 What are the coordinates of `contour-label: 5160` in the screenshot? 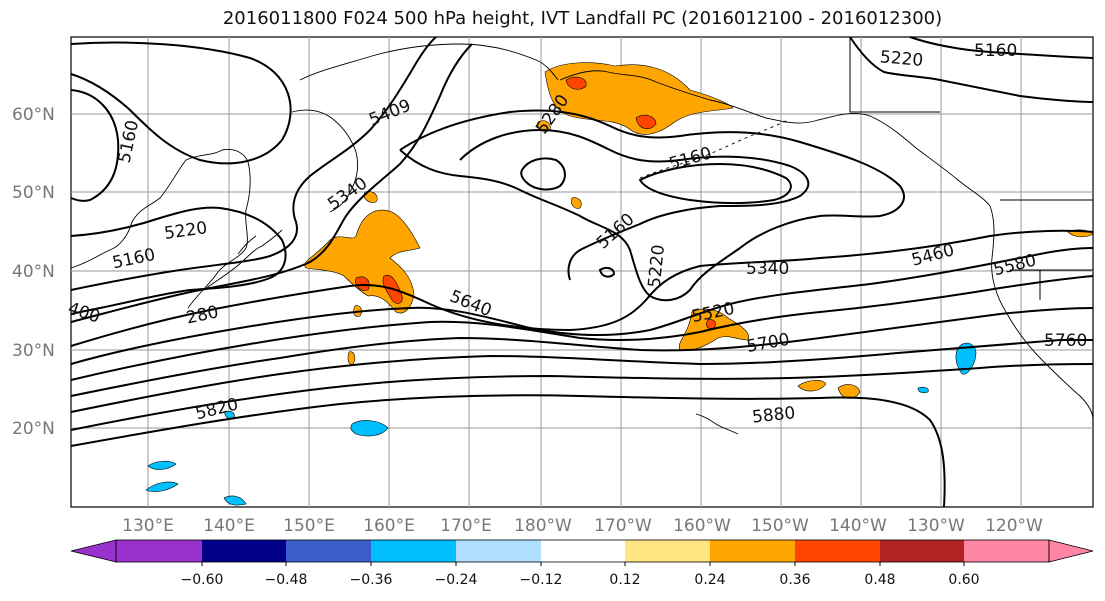 It's located at (995, 51).